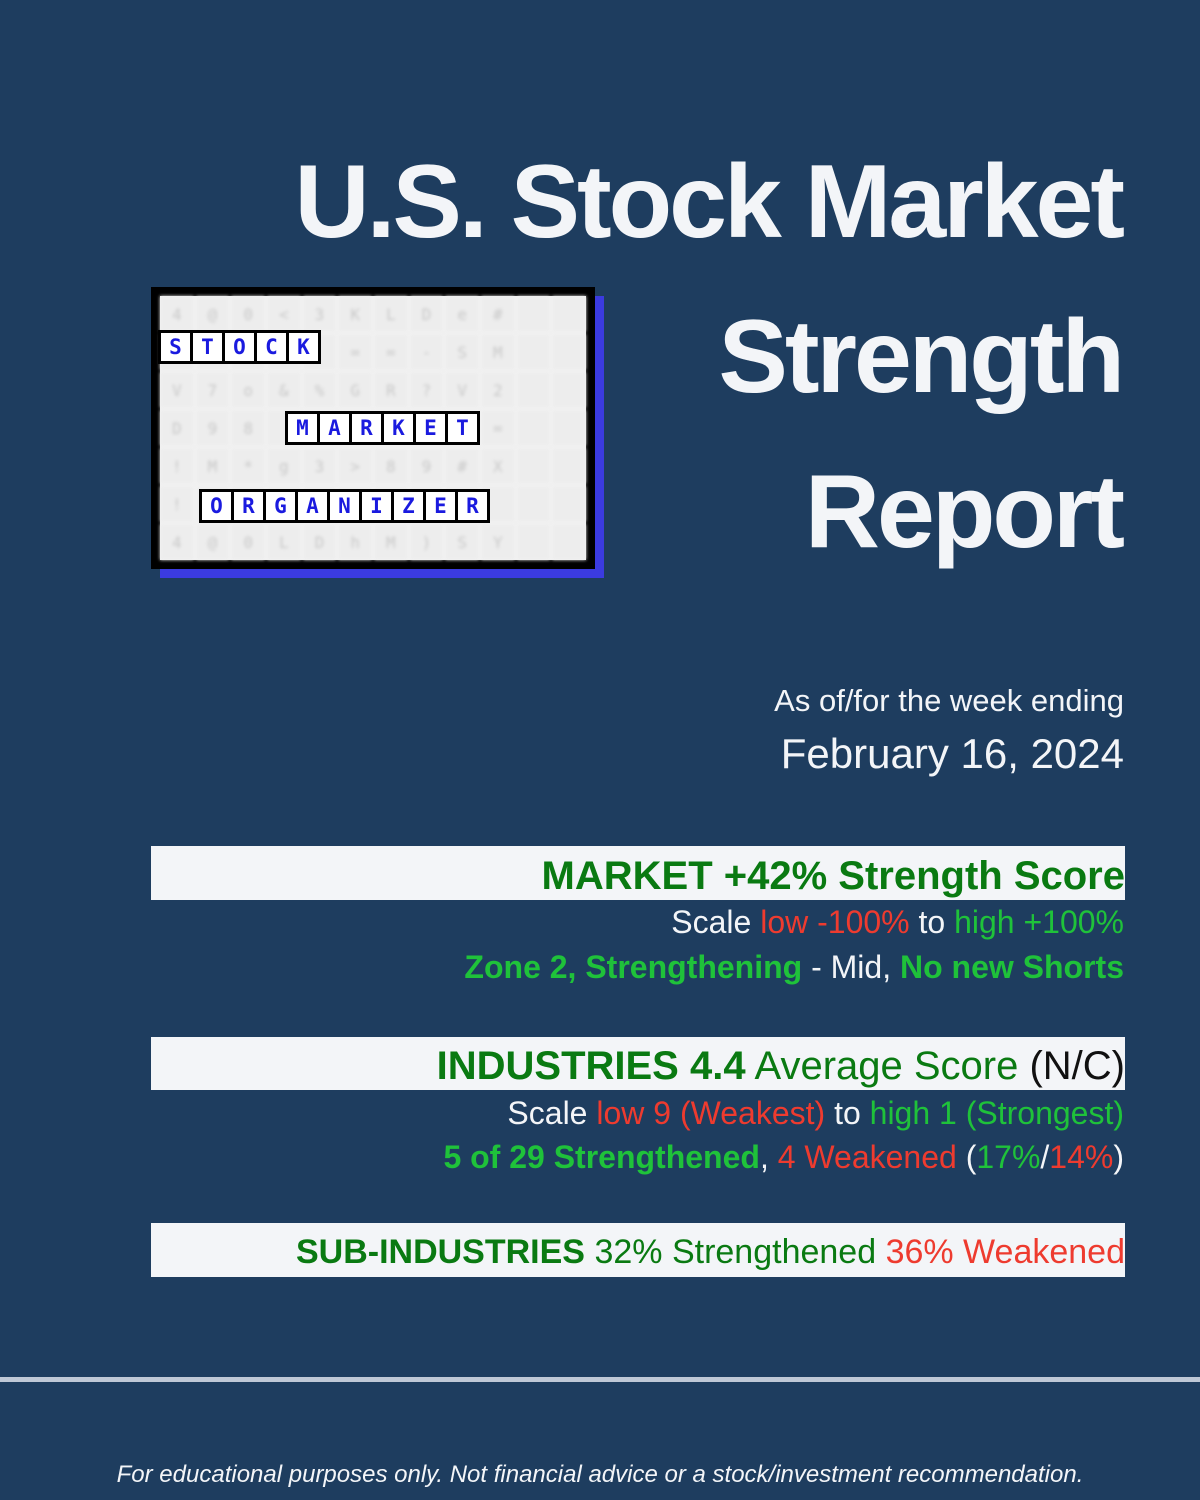  What do you see at coordinates (932, 922) in the screenshot?
I see `market-scale-to: to` at bounding box center [932, 922].